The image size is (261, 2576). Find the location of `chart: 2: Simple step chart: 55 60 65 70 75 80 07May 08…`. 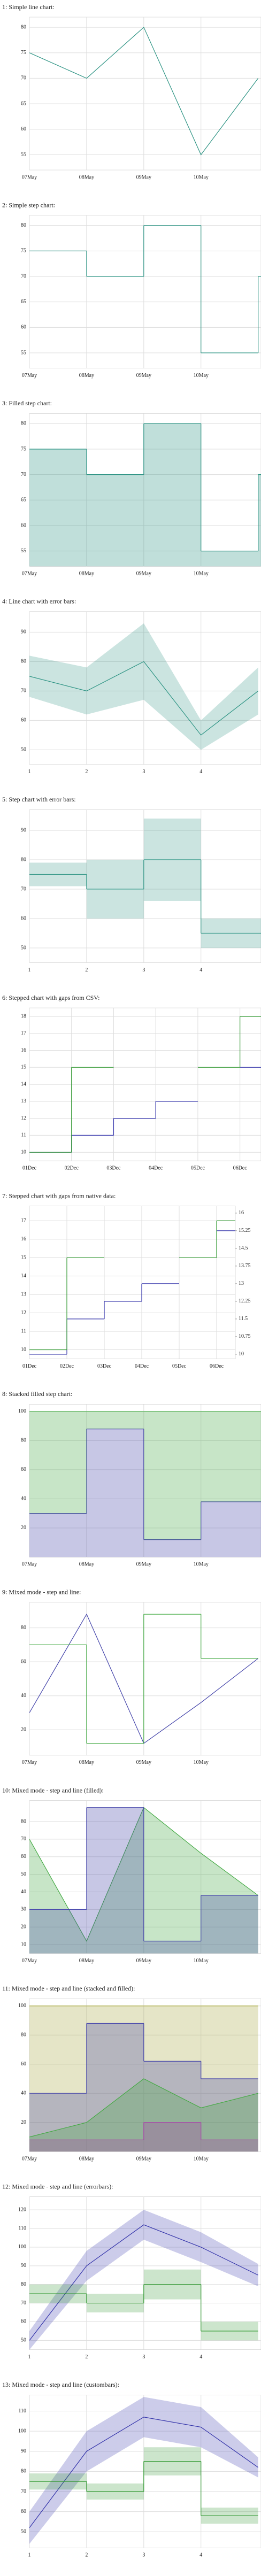

chart: 2: Simple step chart: 55 60 65 70 75 80 07May 08… is located at coordinates (131, 290).